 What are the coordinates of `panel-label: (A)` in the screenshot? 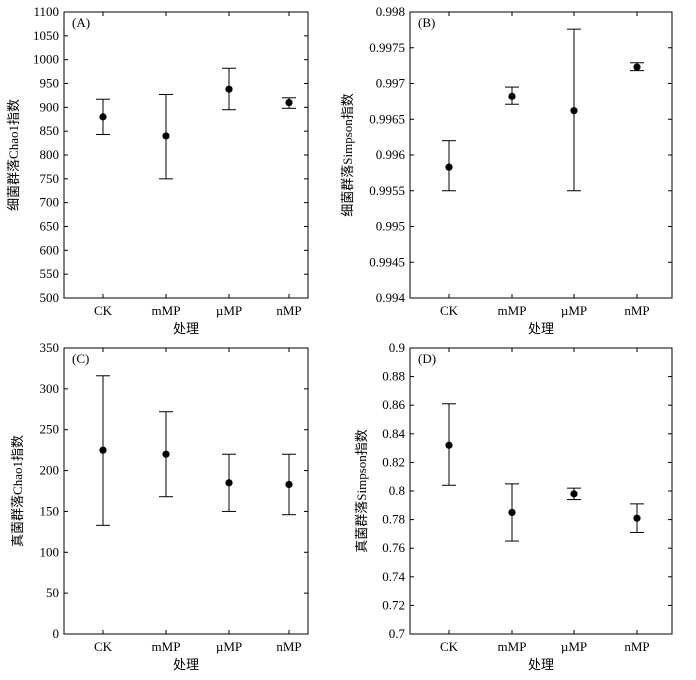 It's located at (81, 22).